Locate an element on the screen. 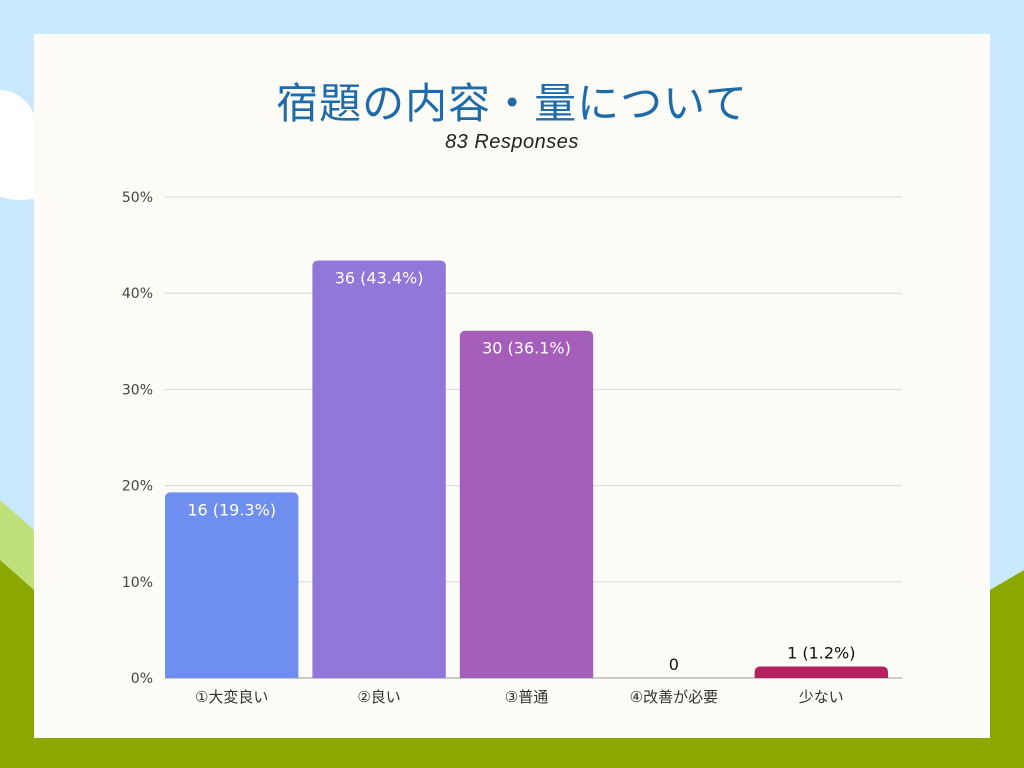  chart-title: 宿題の内容・量について is located at coordinates (512, 103).